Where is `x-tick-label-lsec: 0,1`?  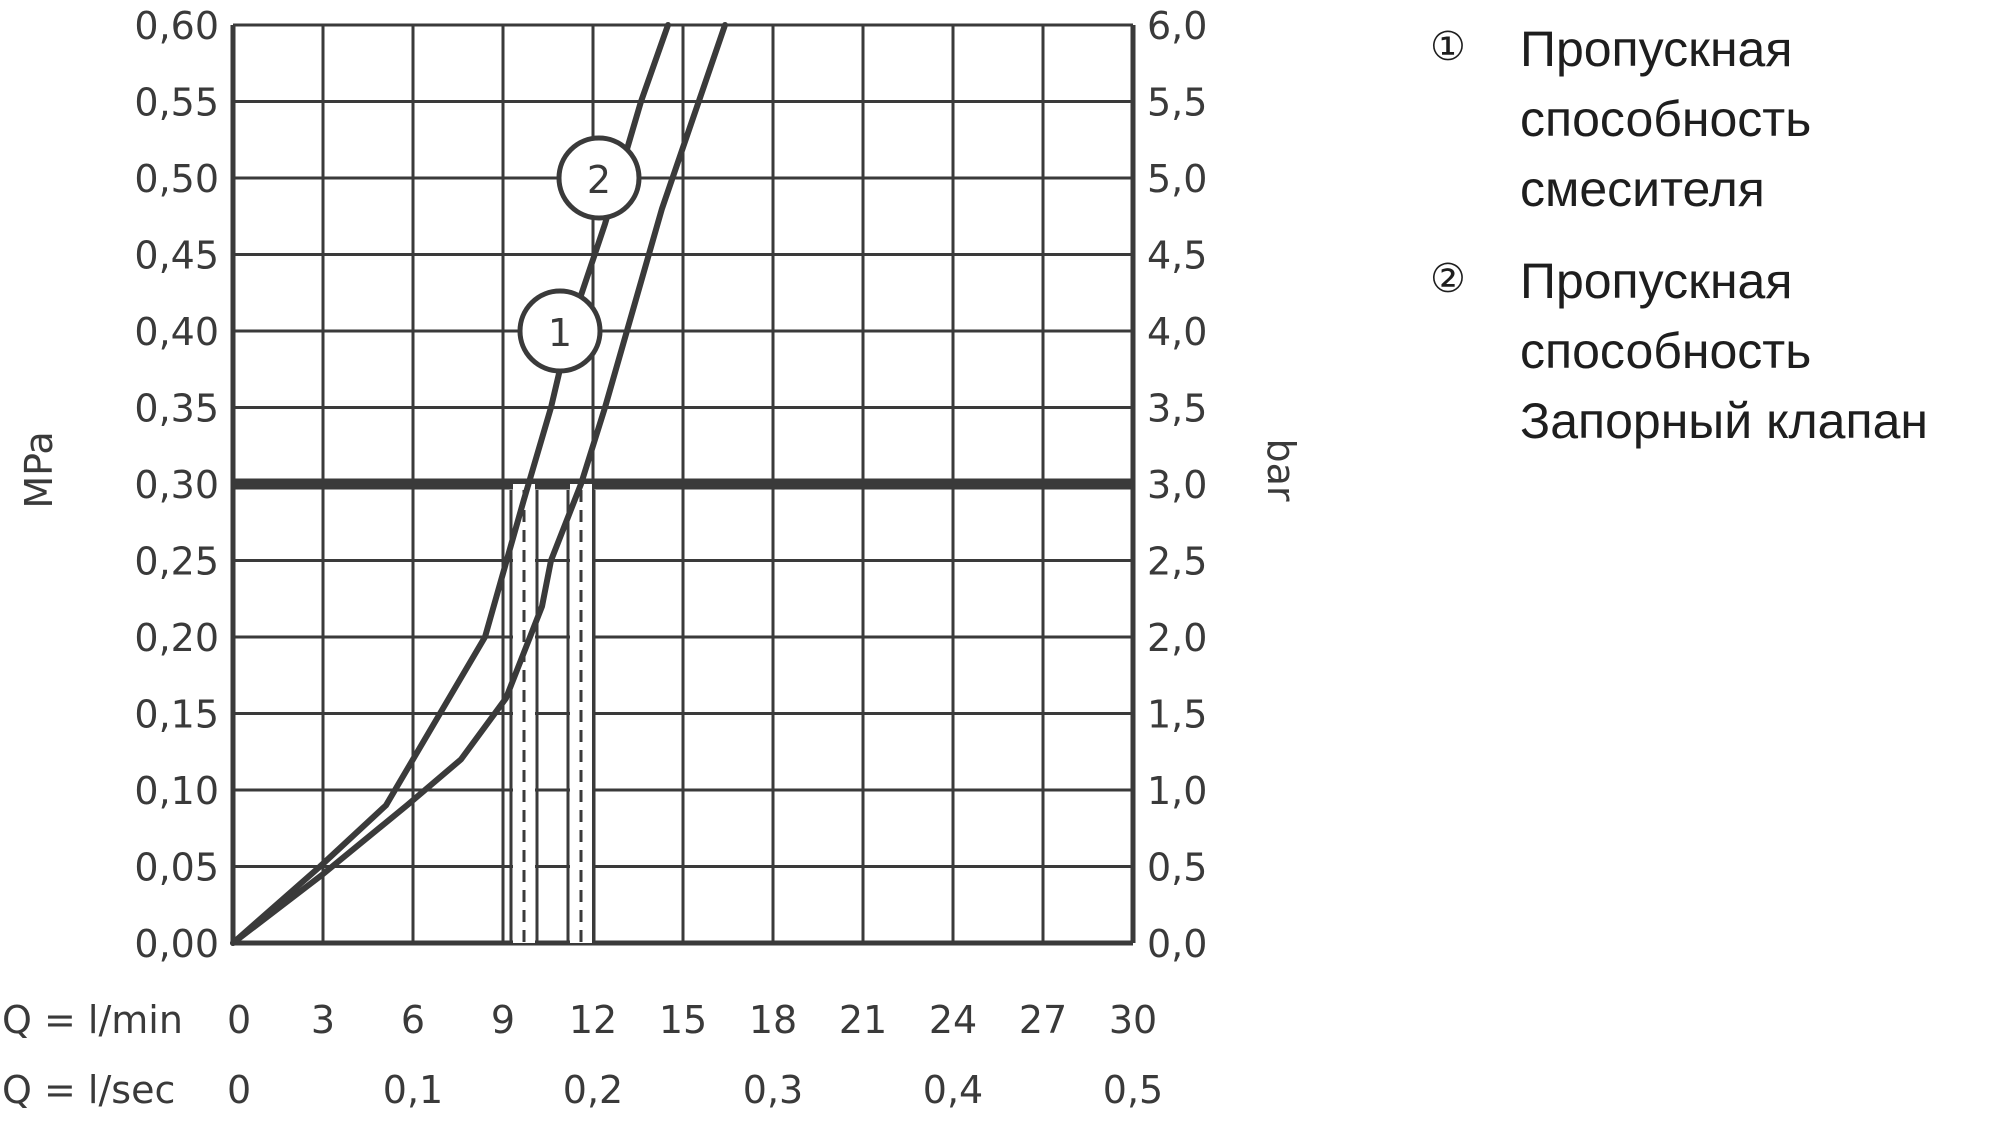 x-tick-label-lsec: 0,1 is located at coordinates (413, 1090).